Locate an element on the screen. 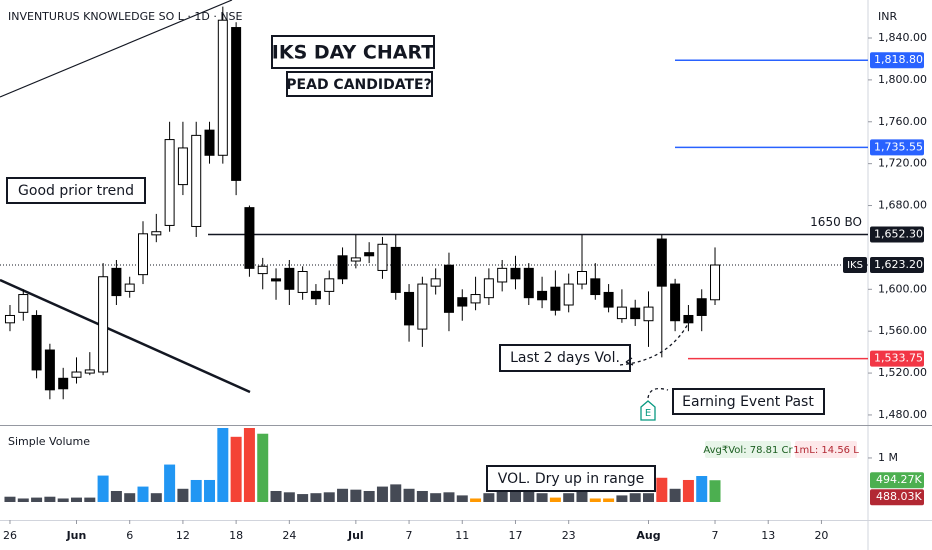 The image size is (932, 550). level-label: 1,735.55 is located at coordinates (898, 146).